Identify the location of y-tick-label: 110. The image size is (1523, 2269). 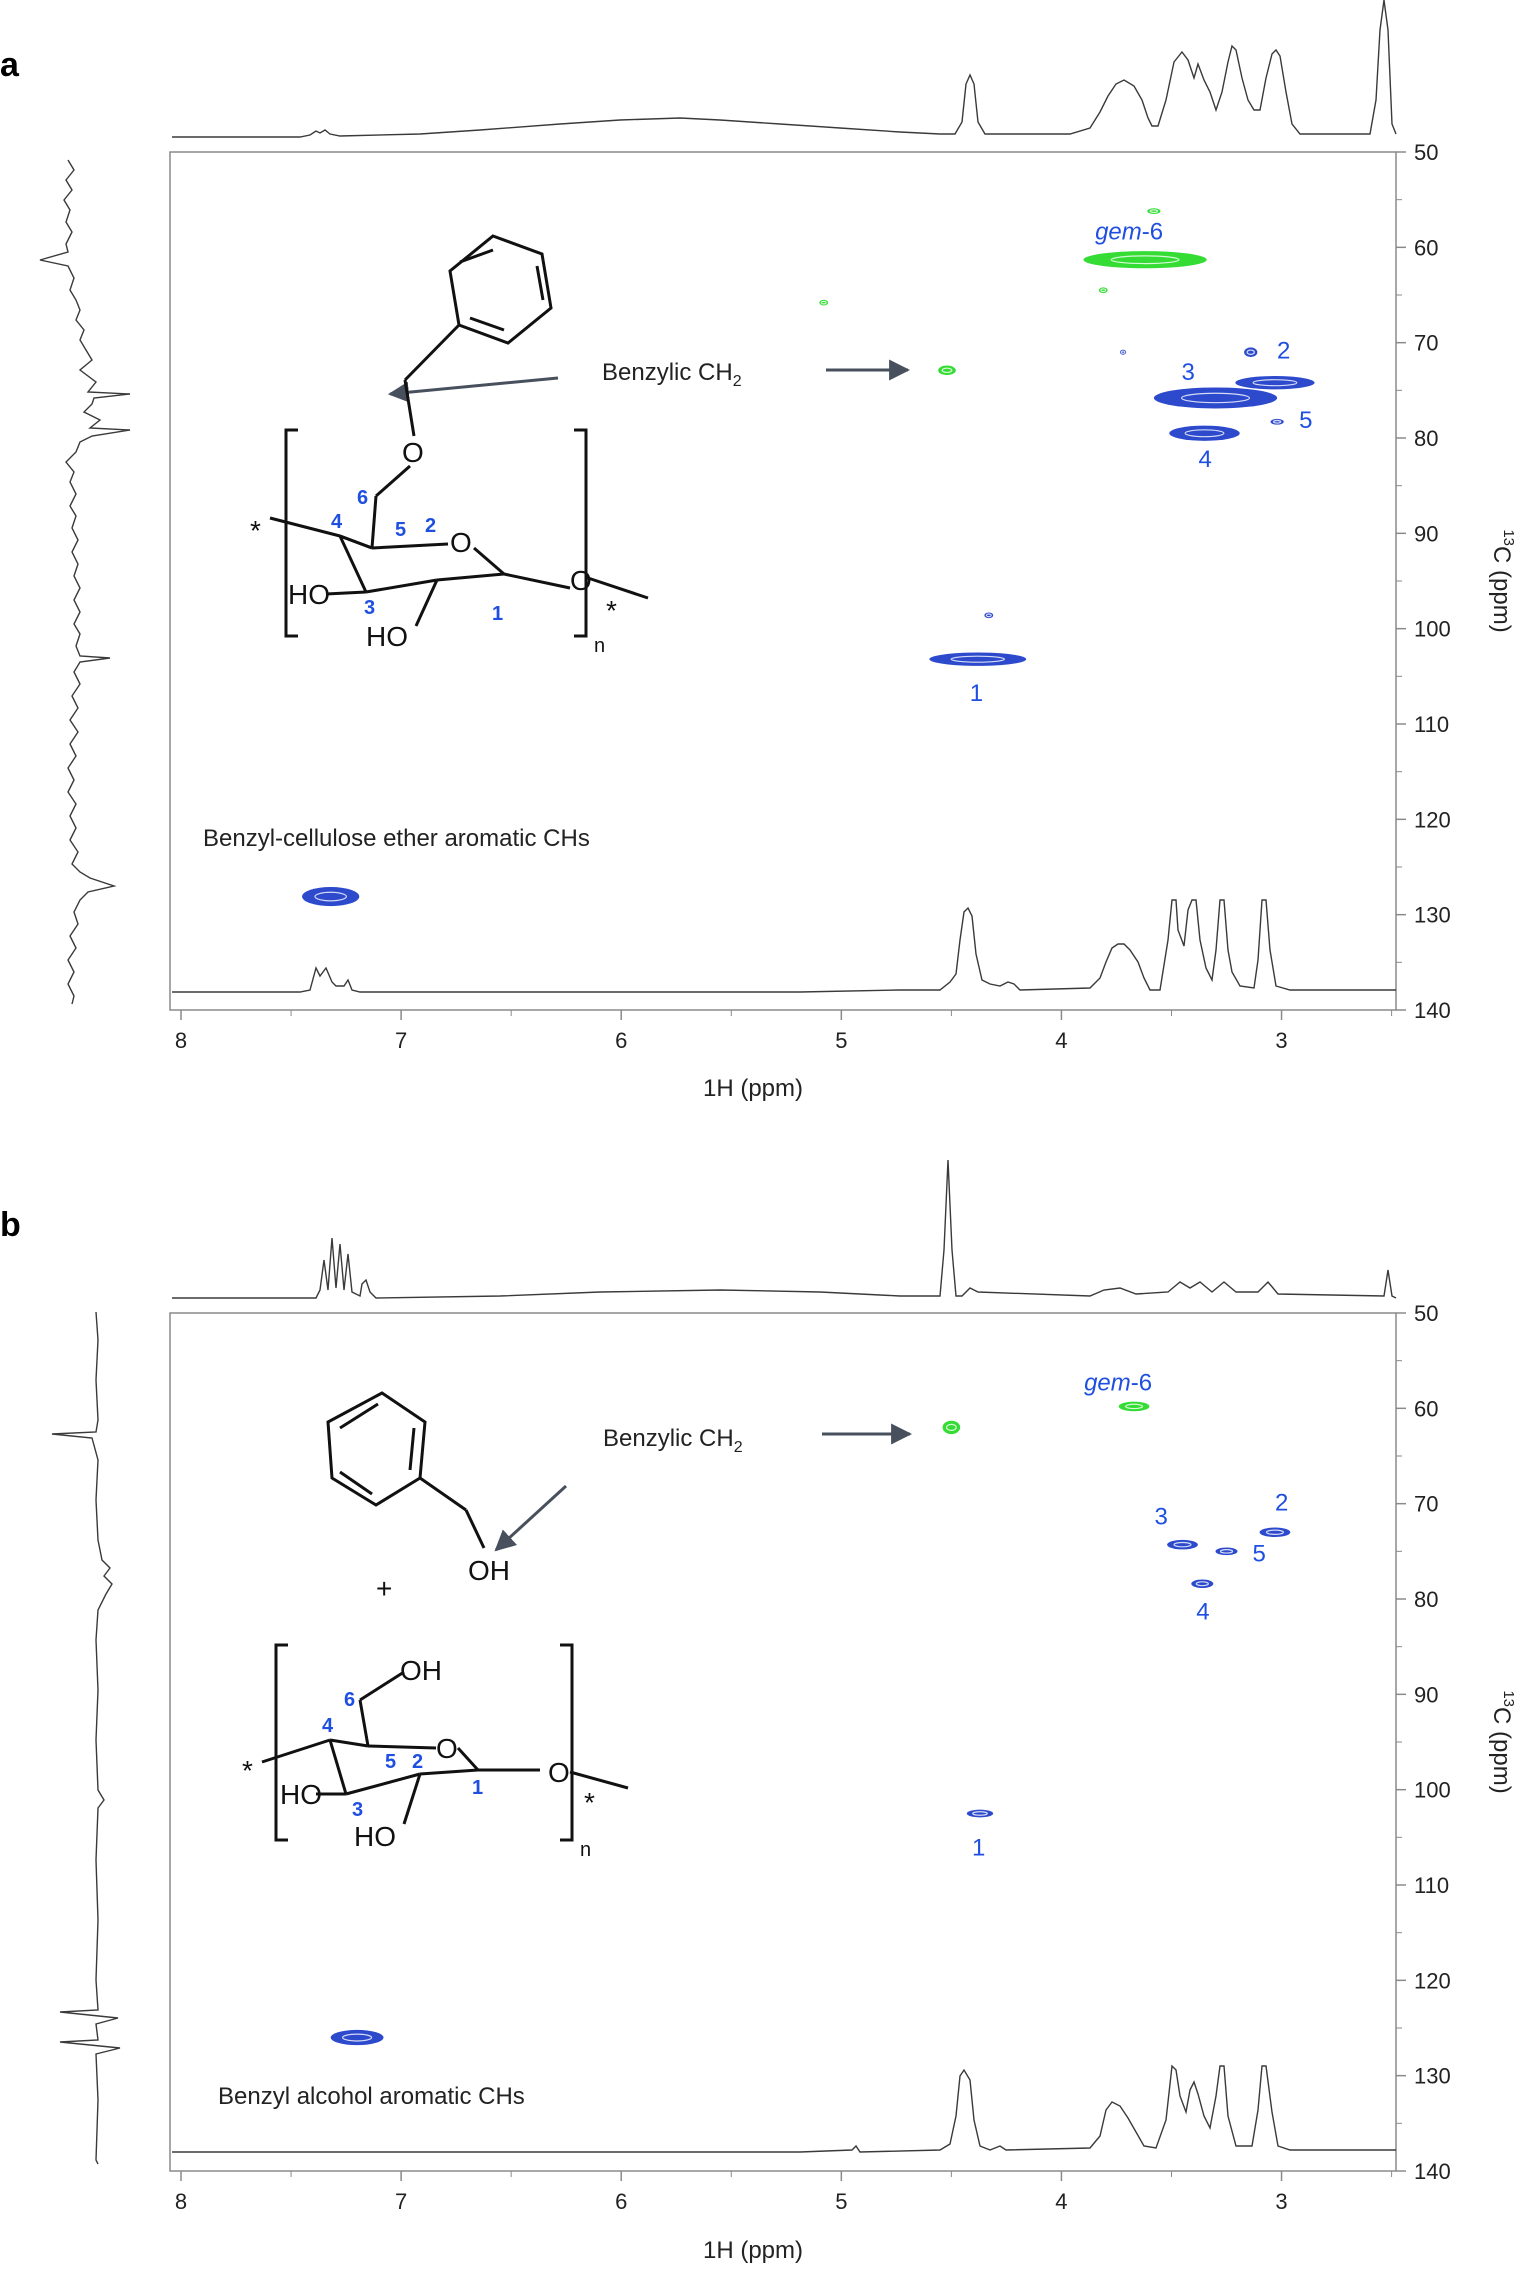
(1431, 1885).